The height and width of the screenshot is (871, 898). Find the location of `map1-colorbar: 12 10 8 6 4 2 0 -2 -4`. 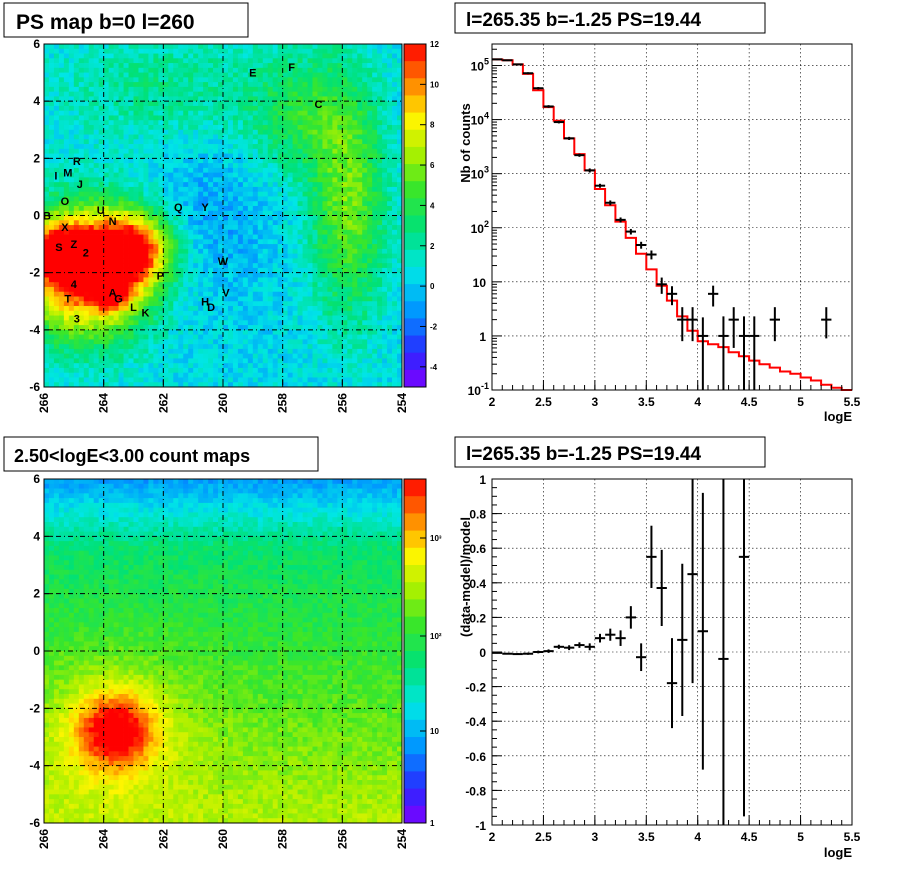

map1-colorbar: 12 10 8 6 4 2 0 -2 -4 is located at coordinates (421, 214).